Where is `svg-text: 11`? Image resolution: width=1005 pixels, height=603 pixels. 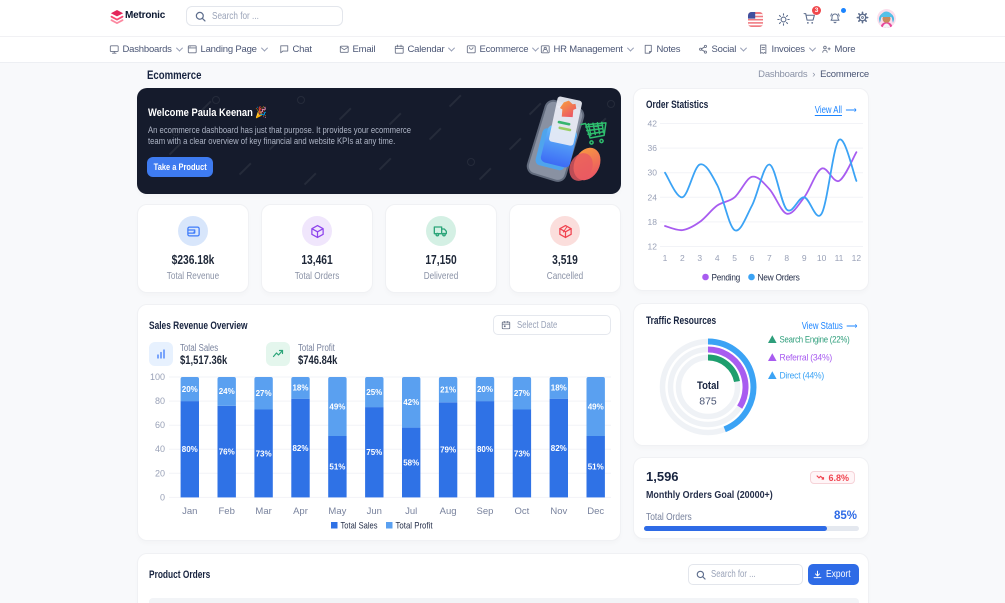 svg-text: 11 is located at coordinates (839, 258).